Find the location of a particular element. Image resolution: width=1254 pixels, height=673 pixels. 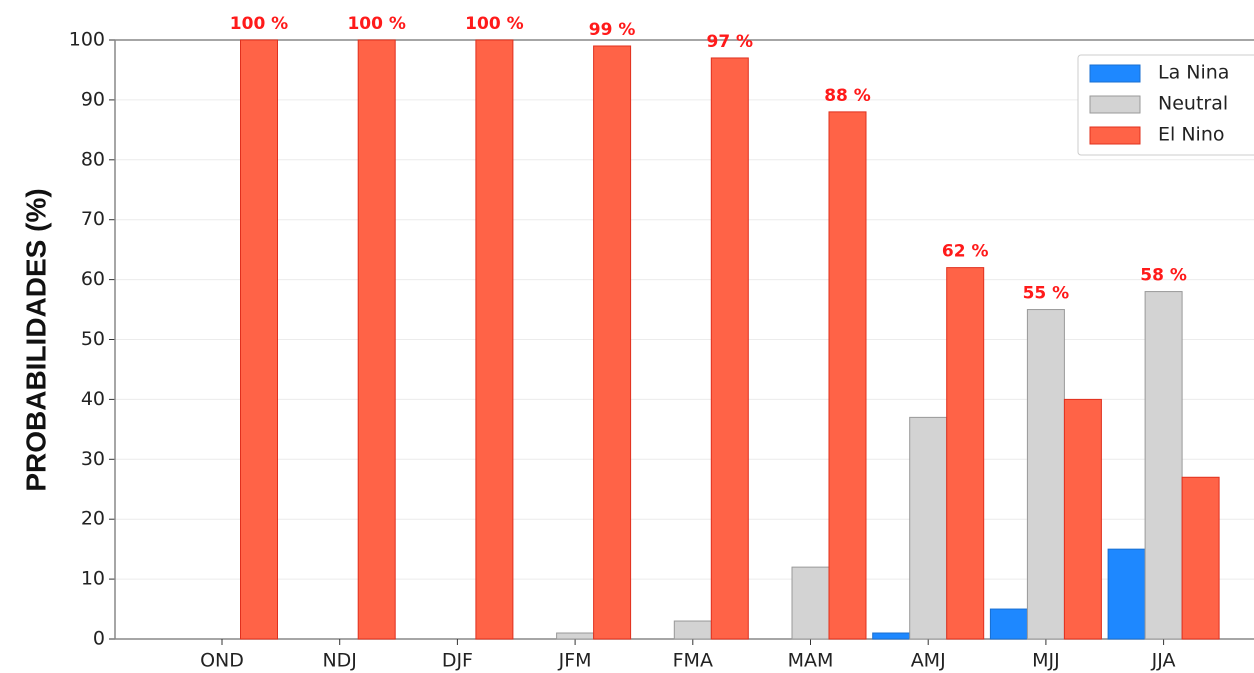

y-axis-label: PROBABILIDADES (%) is located at coordinates (35, 339).